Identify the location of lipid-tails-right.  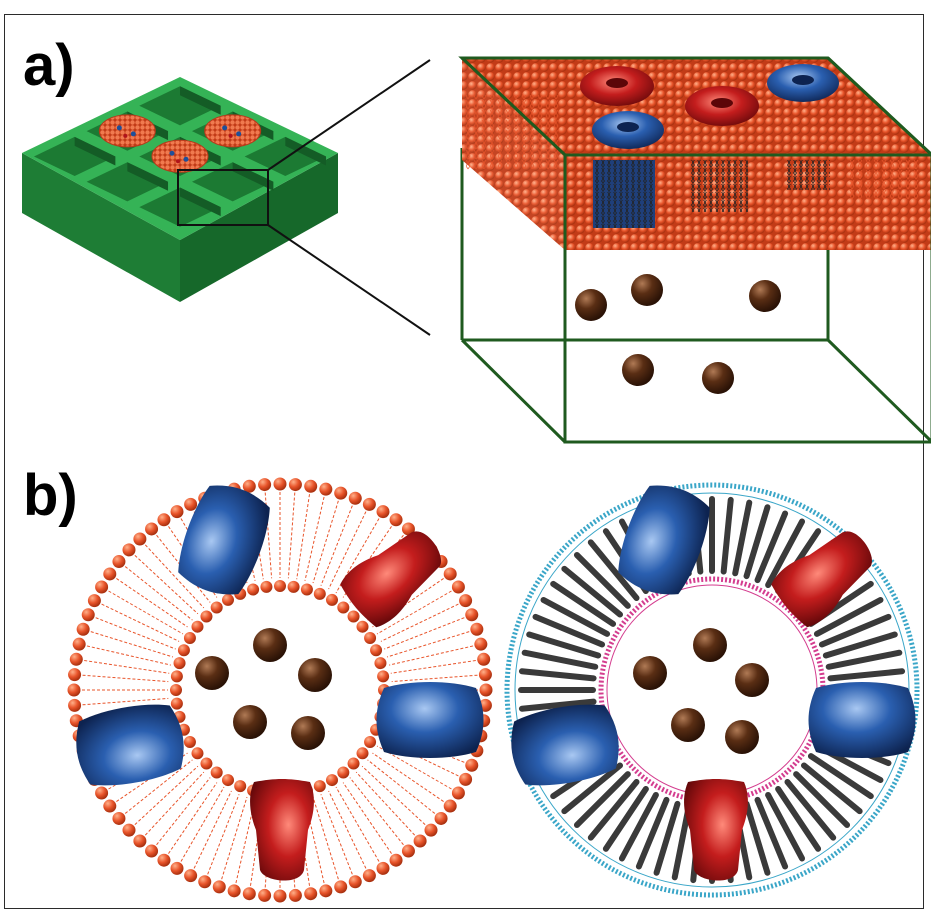
(885, 180).